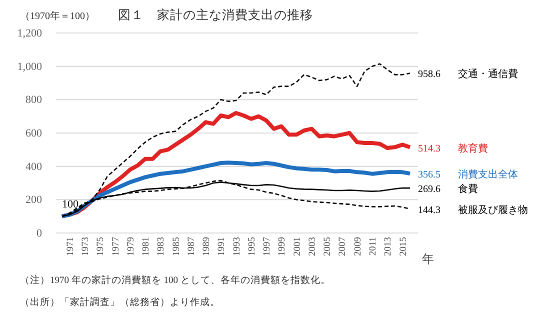 The image size is (540, 326). Describe the element at coordinates (116, 246) in the screenshot. I see `x-tick-label: 1977` at that location.